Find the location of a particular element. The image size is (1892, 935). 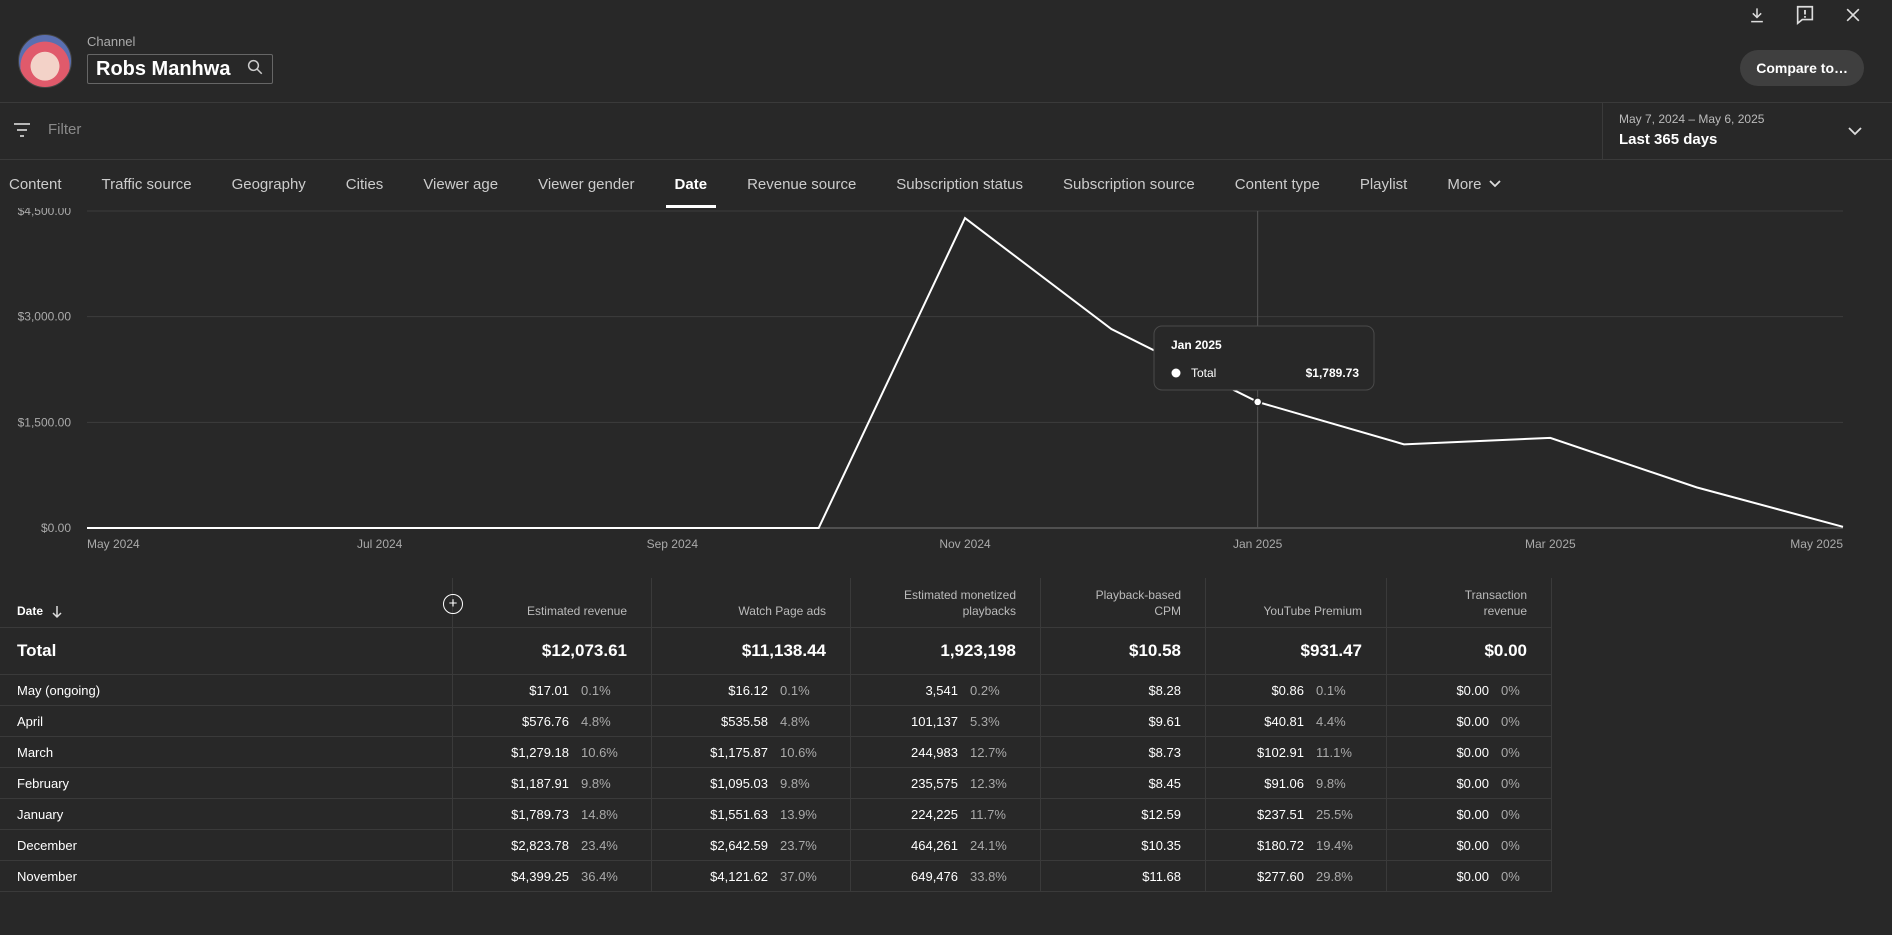

table-cell: 224,225 11.7% is located at coordinates (946, 814).